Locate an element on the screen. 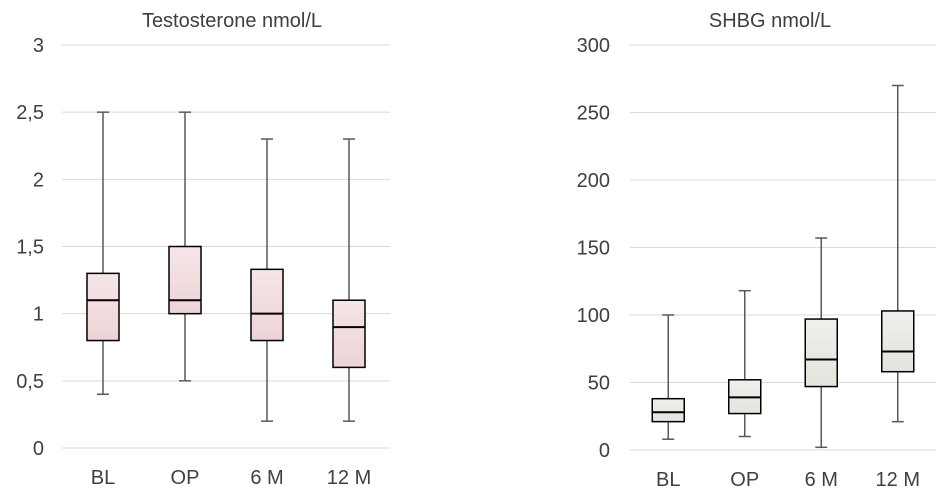 The height and width of the screenshot is (490, 946). chart-title: SHBG nmol/L is located at coordinates (770, 21).